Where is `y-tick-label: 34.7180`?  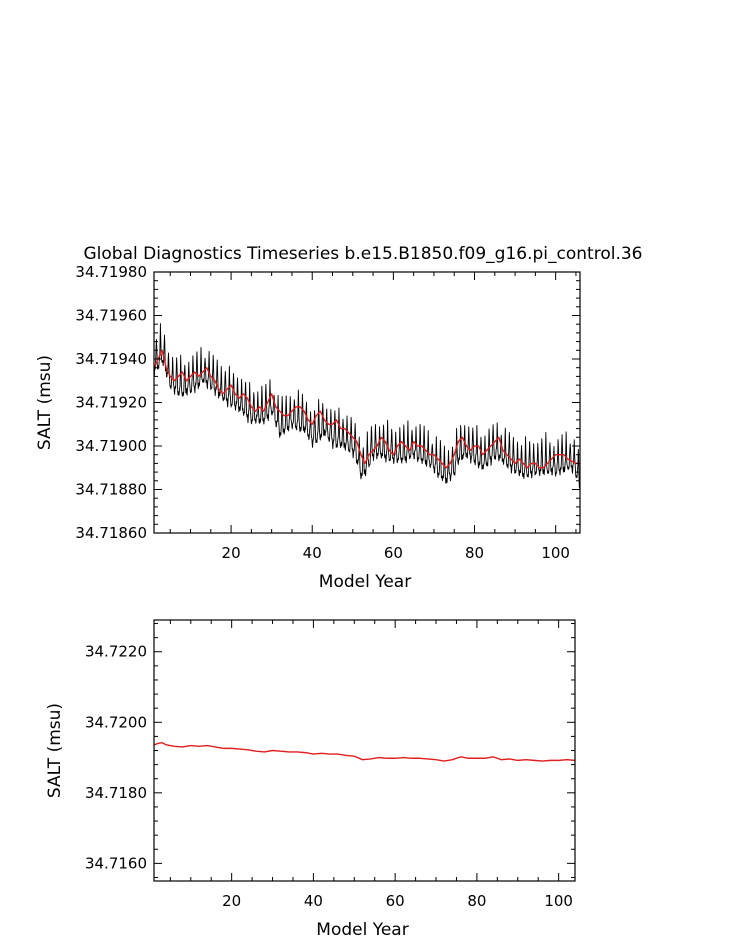 y-tick-label: 34.7180 is located at coordinates (116, 793).